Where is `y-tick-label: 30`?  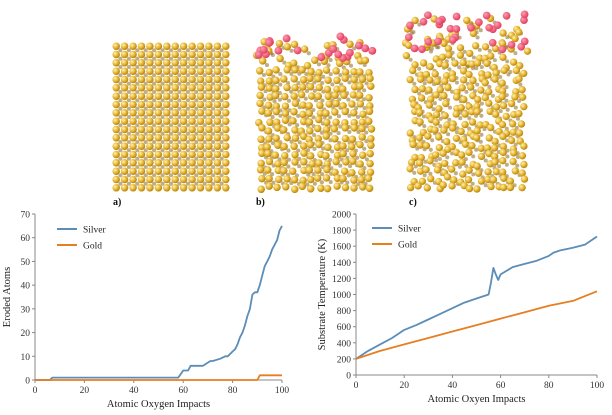 y-tick-label: 30 is located at coordinates (26, 310).